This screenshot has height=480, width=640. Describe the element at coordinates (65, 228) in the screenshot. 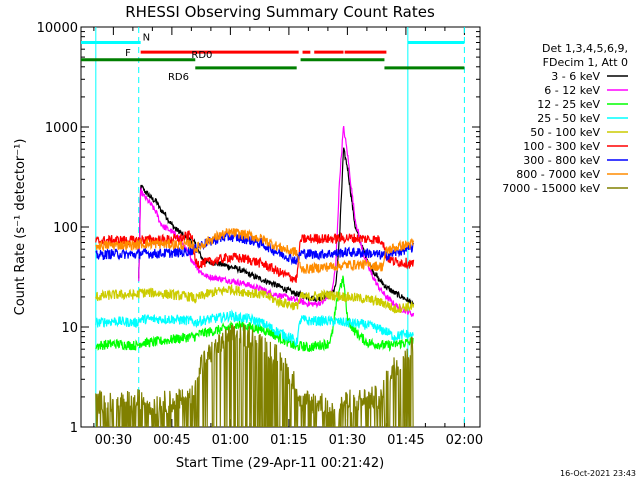

I see `y-tick-label: 100` at that location.